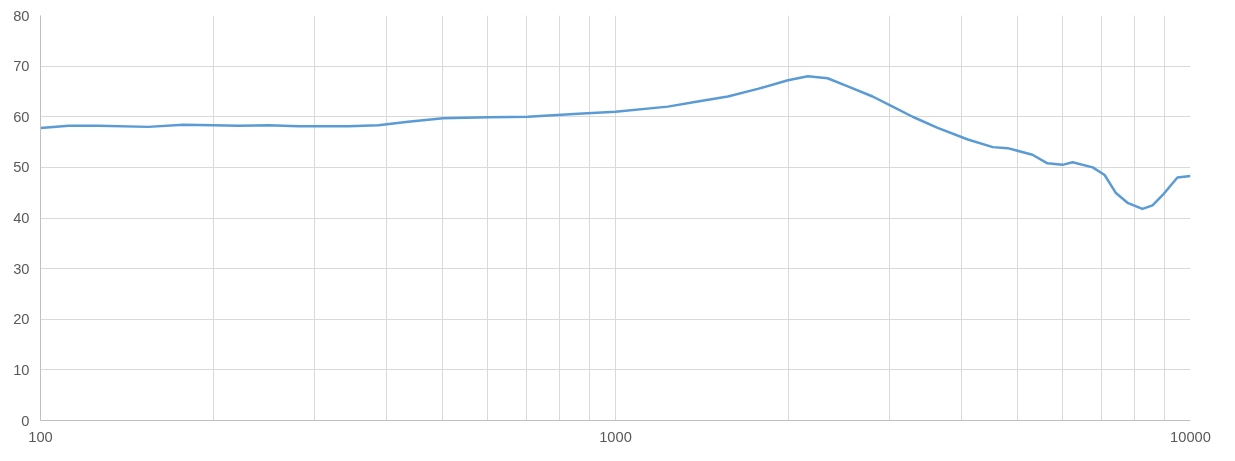 This screenshot has width=1235, height=461. I want to click on y-tick-label: 20, so click(21, 319).